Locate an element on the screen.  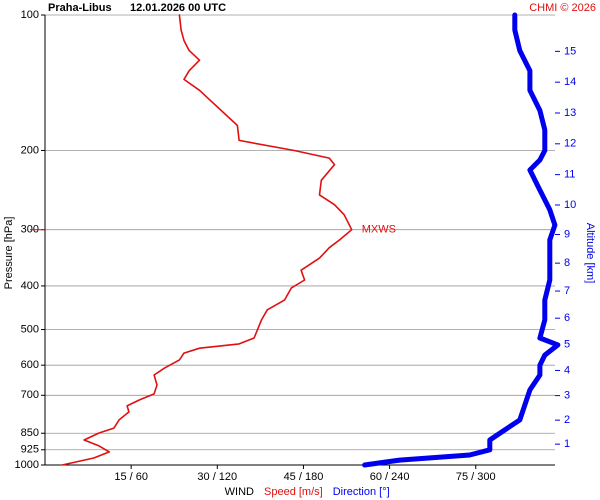
y2-tick-label: 12 is located at coordinates (570, 144).